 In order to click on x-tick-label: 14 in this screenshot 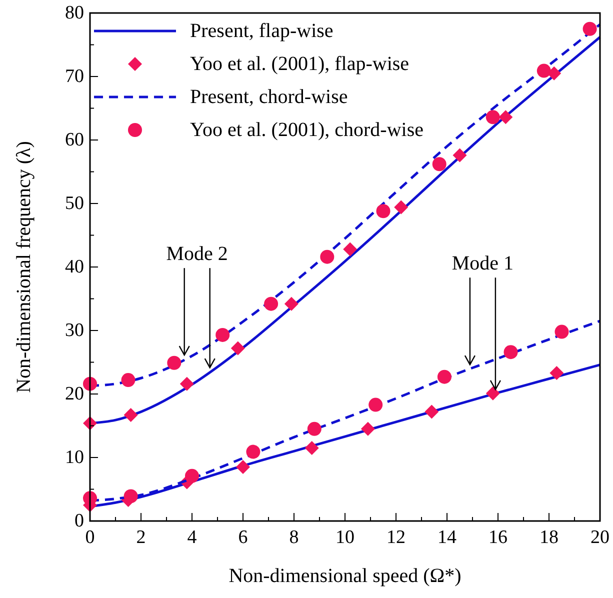, I will do `click(447, 537)`.